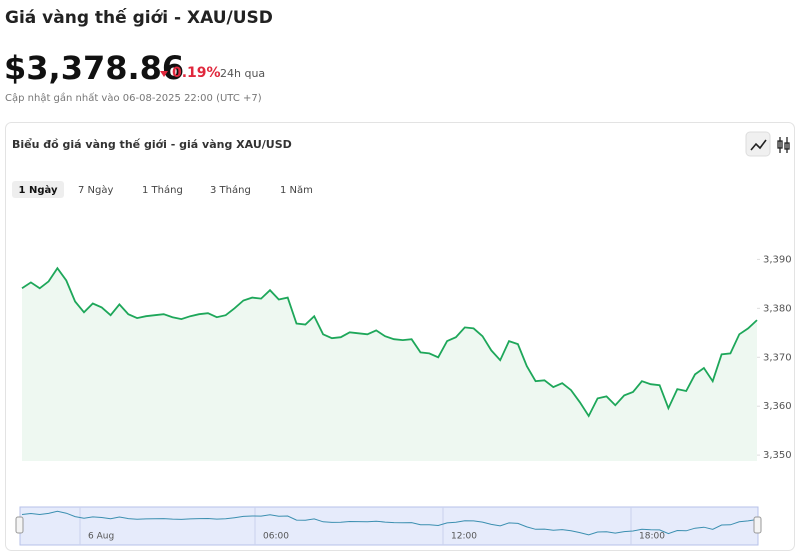 This screenshot has width=800, height=557. What do you see at coordinates (652, 537) in the screenshot?
I see `nav-label: 18:00` at bounding box center [652, 537].